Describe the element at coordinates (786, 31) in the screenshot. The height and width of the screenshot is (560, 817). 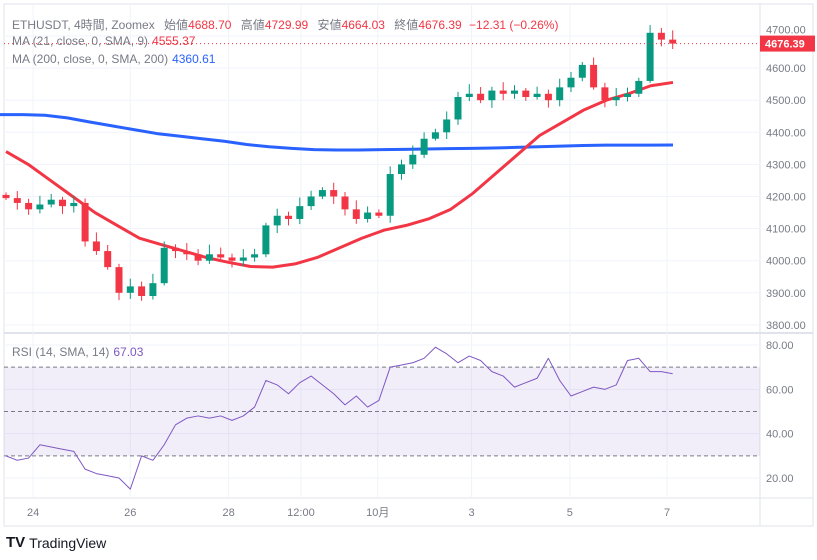
I see `price-tick-label: 4700.00` at that location.